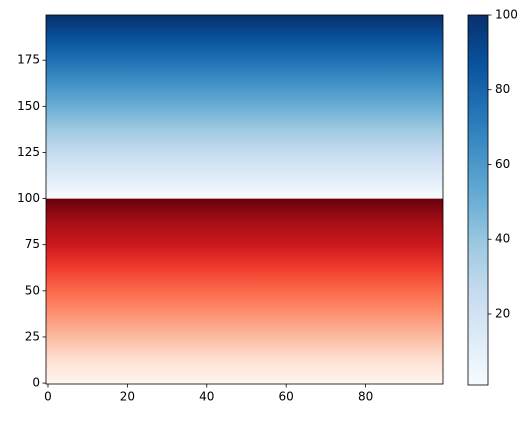 This screenshot has height=422, width=532. What do you see at coordinates (32, 336) in the screenshot?
I see `y-tick-label: 25` at bounding box center [32, 336].